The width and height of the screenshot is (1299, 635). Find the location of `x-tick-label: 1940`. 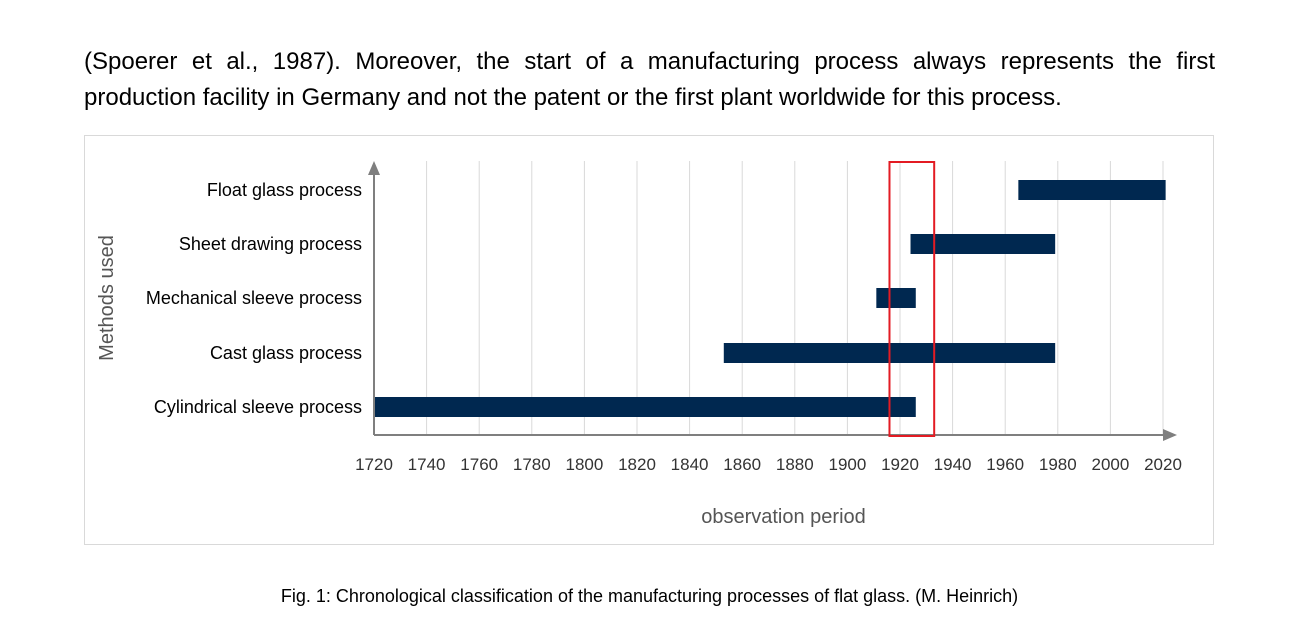

x-tick-label: 1940 is located at coordinates (953, 464).